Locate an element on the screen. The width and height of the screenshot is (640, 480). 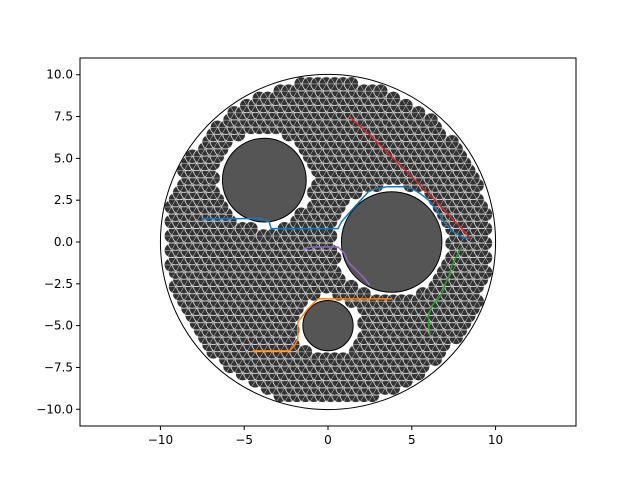
x-tick-label: −5 is located at coordinates (244, 440).